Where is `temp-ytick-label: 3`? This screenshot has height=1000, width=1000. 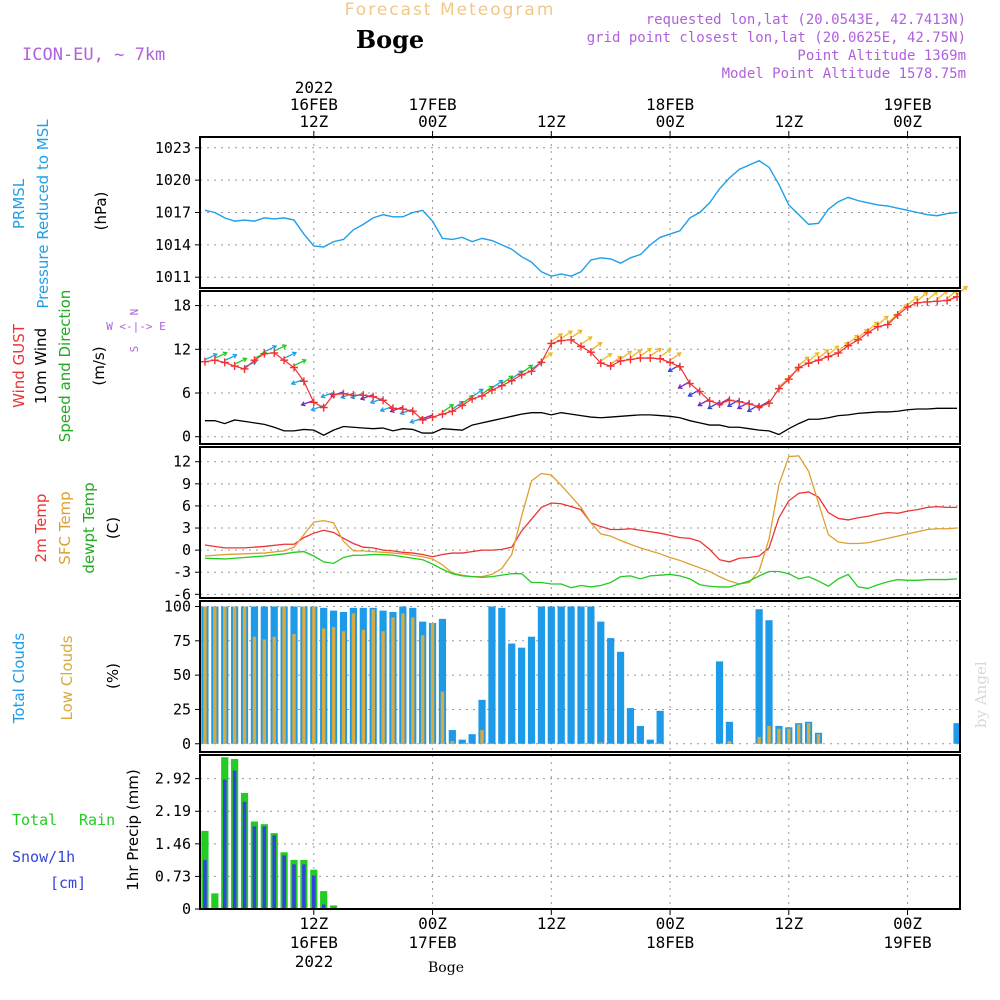 temp-ytick-label: 3 is located at coordinates (186, 528).